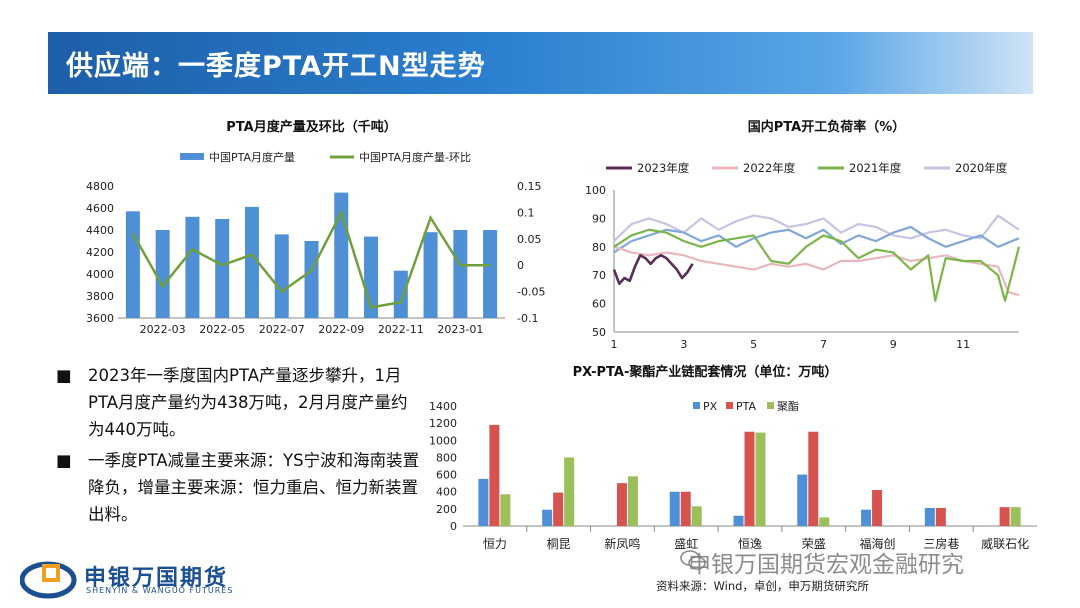 The image size is (1080, 608). I want to click on chart1-y-left-tick-label: 3600, so click(100, 318).